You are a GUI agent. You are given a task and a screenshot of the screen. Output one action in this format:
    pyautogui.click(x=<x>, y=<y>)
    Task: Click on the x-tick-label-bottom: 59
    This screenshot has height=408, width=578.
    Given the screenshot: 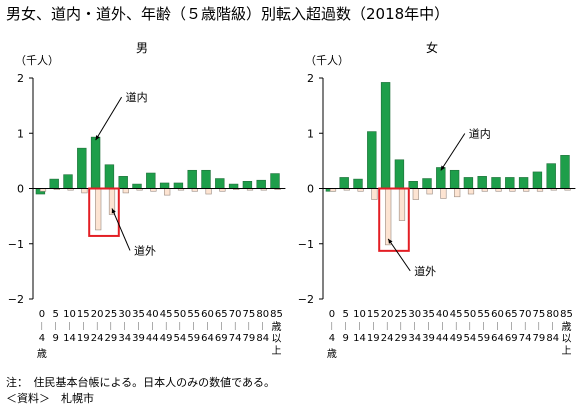 What is the action you would take?
    pyautogui.click(x=483, y=338)
    